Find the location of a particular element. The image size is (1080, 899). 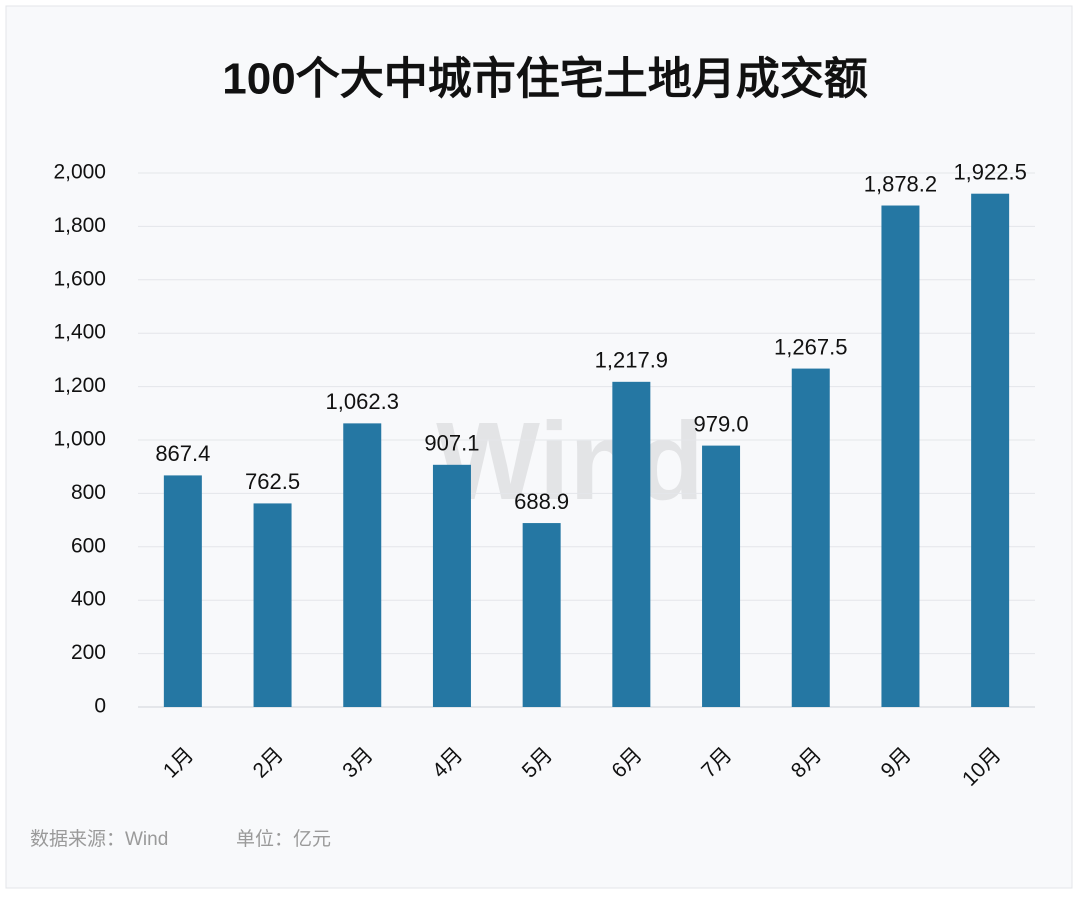

source-note: 数据来源：Wind is located at coordinates (99, 839).